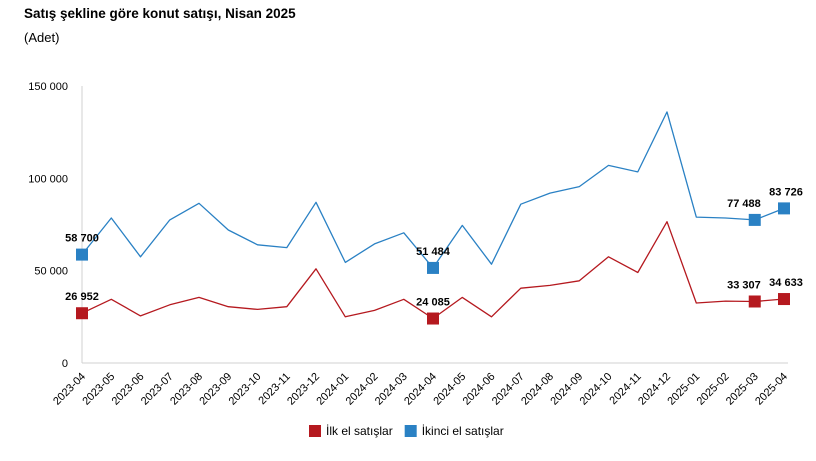  I want to click on legend-label: İkinci el satışlar, so click(463, 431).